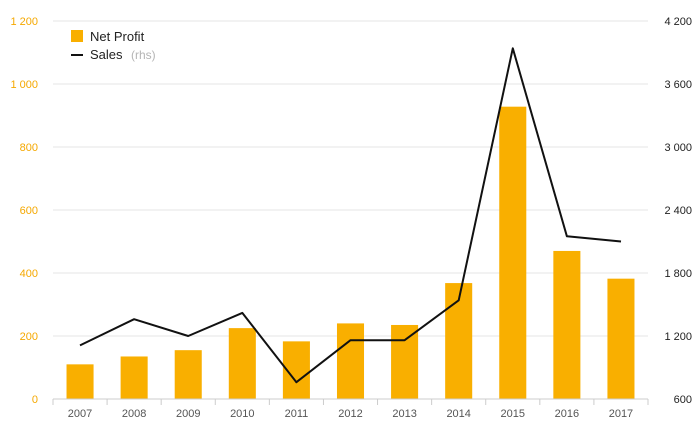 The image size is (700, 433). Describe the element at coordinates (117, 36) in the screenshot. I see `legend-label-net-profit: Net Profit` at that location.